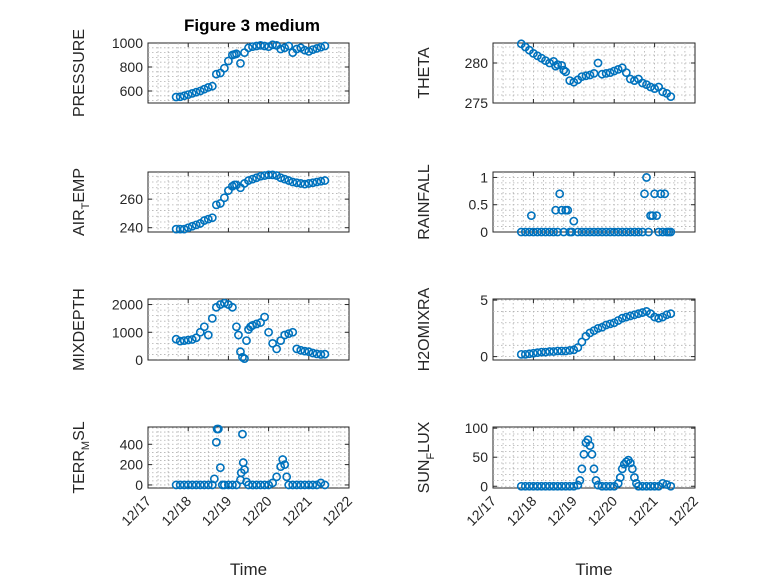  Describe the element at coordinates (424, 202) in the screenshot. I see `y-axis-label: RAINFALL` at that location.